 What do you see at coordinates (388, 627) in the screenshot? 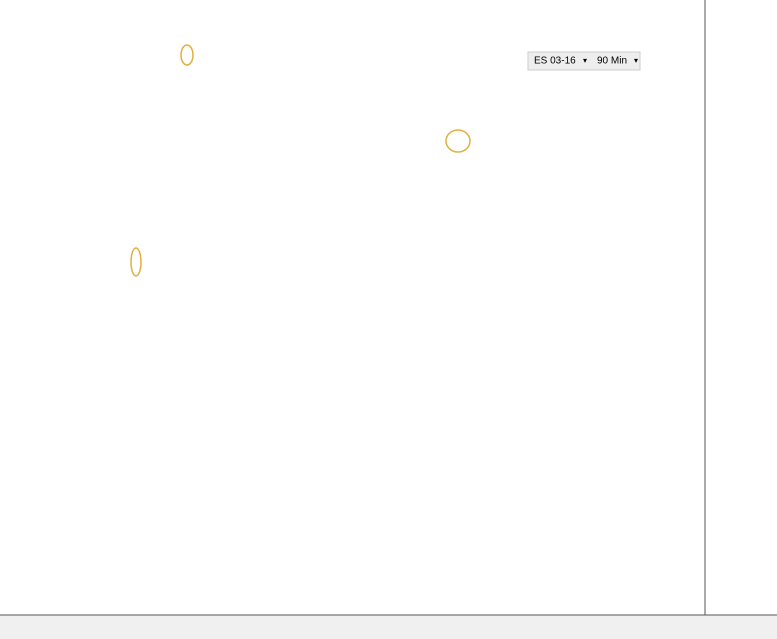
I see `x-axis-panel` at bounding box center [388, 627].